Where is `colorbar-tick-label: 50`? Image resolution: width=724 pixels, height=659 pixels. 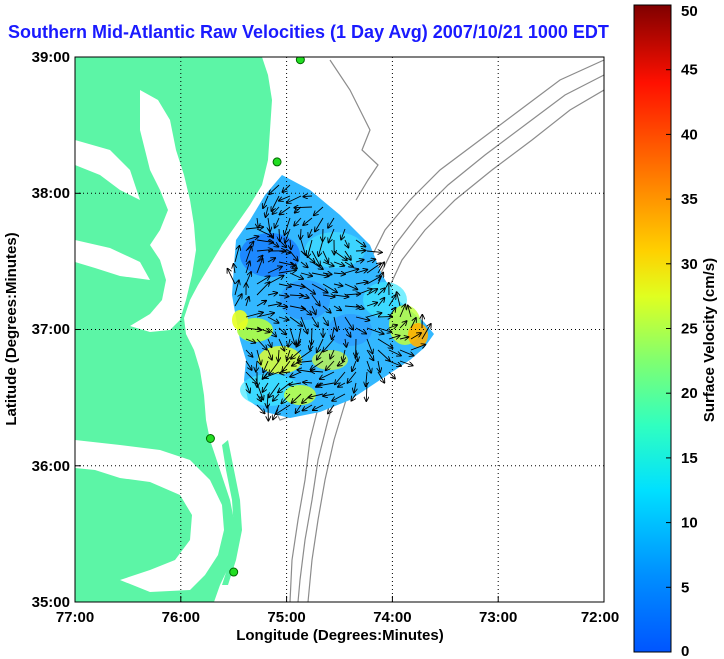 colorbar-tick-label: 50 is located at coordinates (689, 11).